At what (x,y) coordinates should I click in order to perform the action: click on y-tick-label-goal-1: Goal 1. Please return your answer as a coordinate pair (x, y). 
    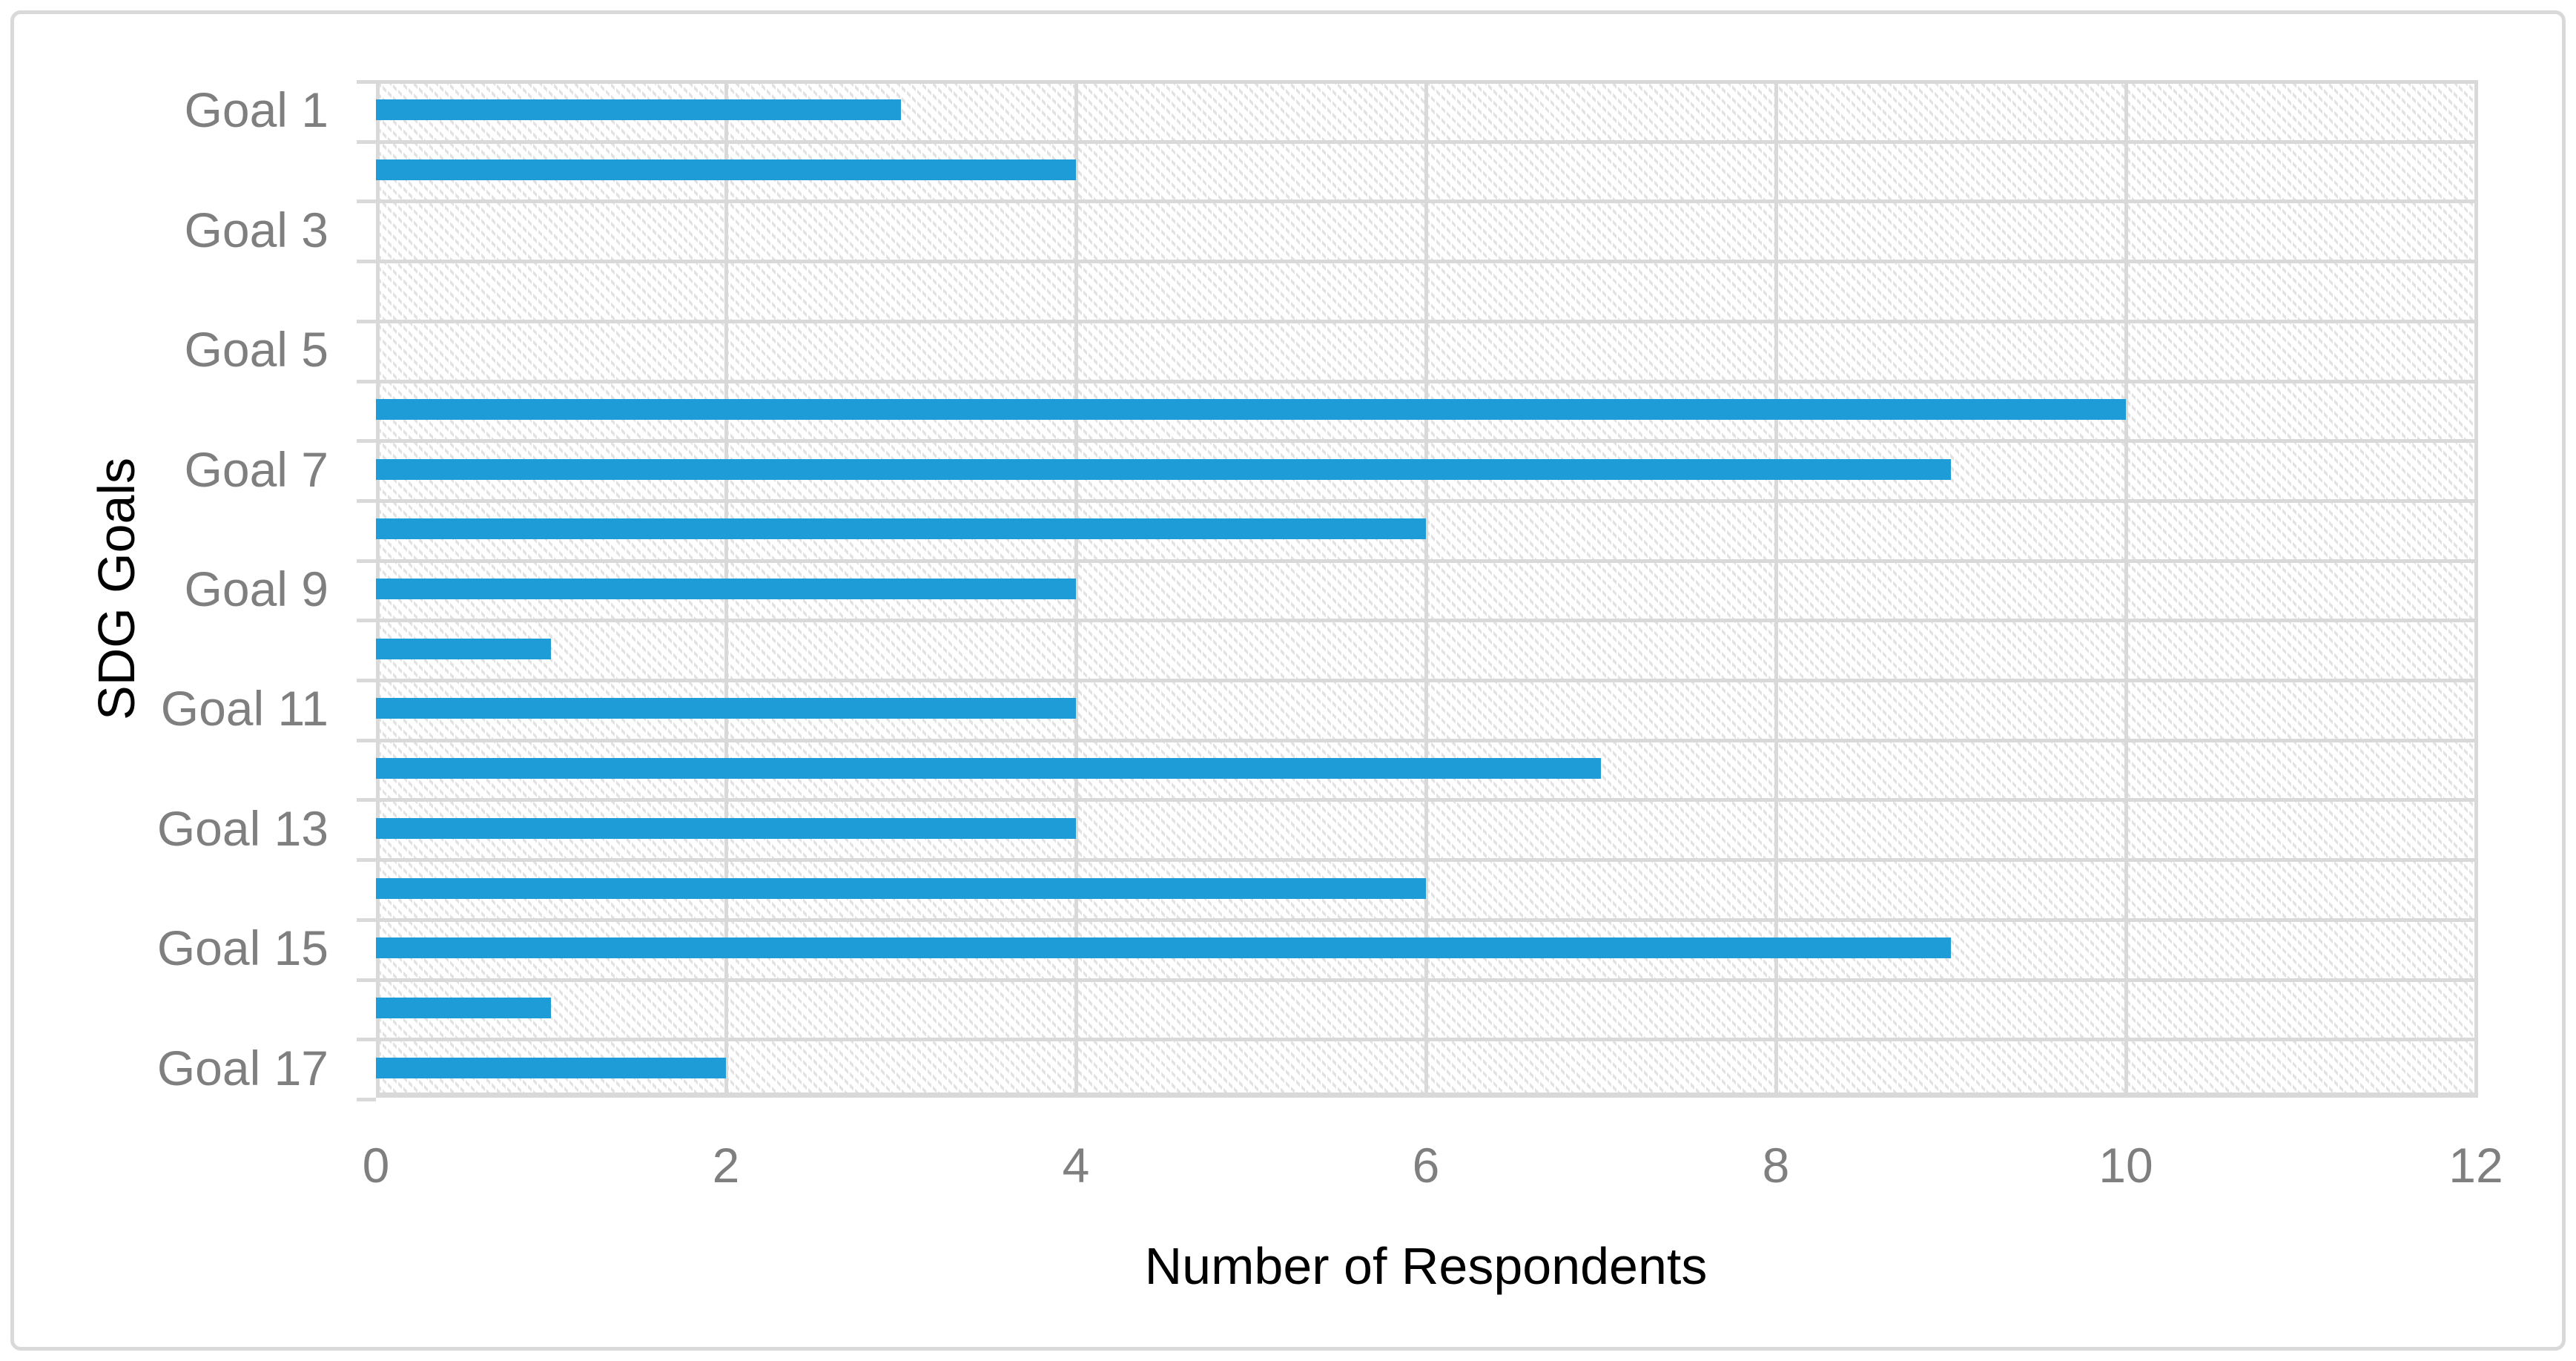
    Looking at the image, I should click on (256, 110).